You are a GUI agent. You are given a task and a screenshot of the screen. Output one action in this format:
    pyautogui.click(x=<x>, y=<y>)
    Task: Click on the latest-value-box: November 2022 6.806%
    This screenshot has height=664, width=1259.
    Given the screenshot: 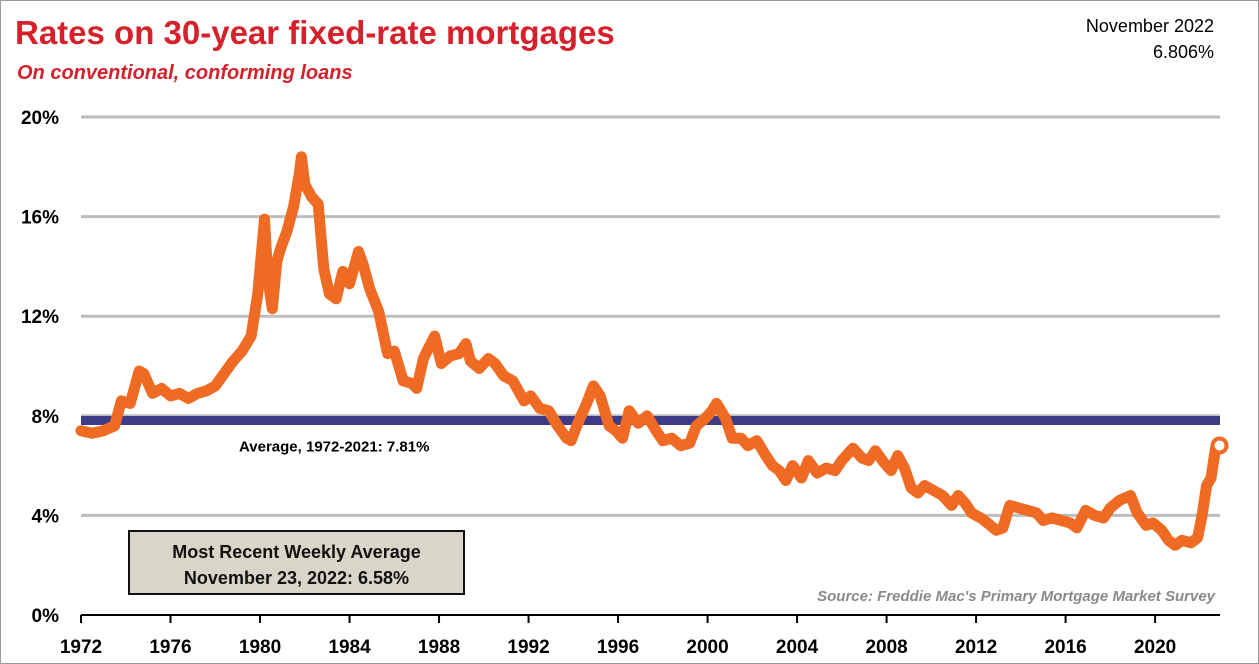 What is the action you would take?
    pyautogui.click(x=1150, y=39)
    